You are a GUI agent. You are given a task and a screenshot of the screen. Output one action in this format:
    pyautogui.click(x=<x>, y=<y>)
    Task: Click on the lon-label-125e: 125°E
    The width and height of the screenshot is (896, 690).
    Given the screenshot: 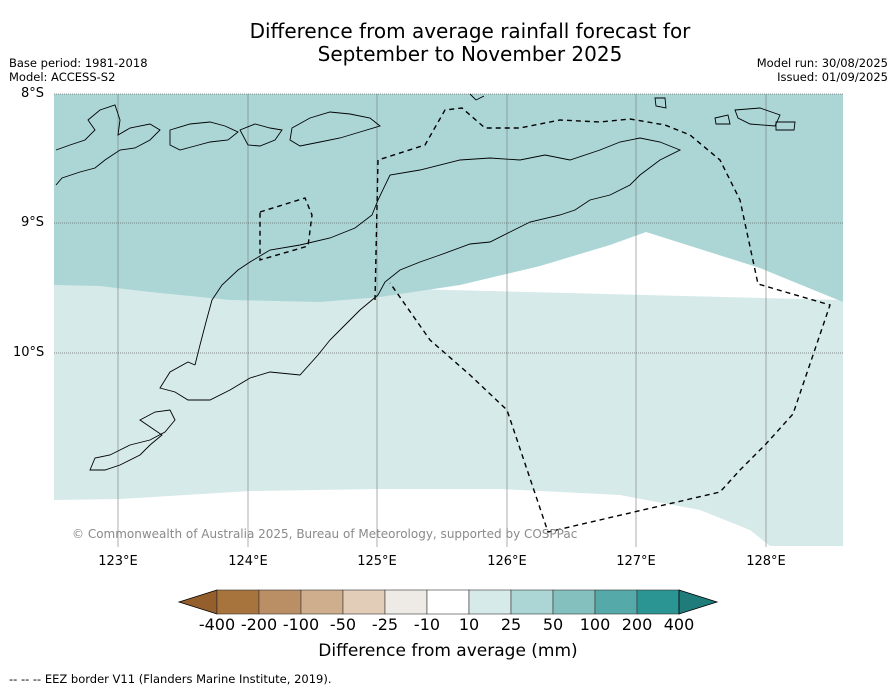 What is the action you would take?
    pyautogui.click(x=377, y=561)
    